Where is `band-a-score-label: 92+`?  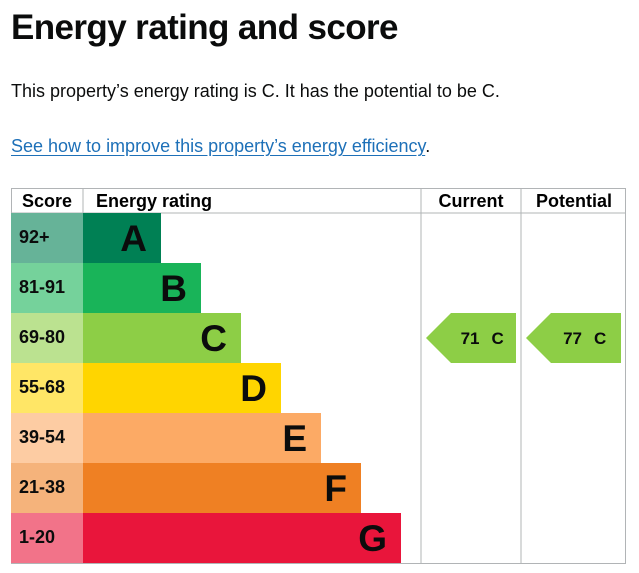 band-a-score-label: 92+ is located at coordinates (34, 237).